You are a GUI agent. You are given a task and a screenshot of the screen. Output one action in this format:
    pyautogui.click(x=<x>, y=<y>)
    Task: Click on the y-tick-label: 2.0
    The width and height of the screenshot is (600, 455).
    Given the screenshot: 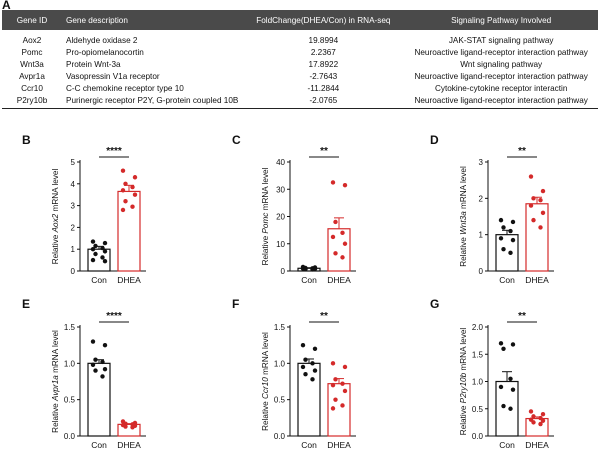 What is the action you would take?
    pyautogui.click(x=478, y=327)
    